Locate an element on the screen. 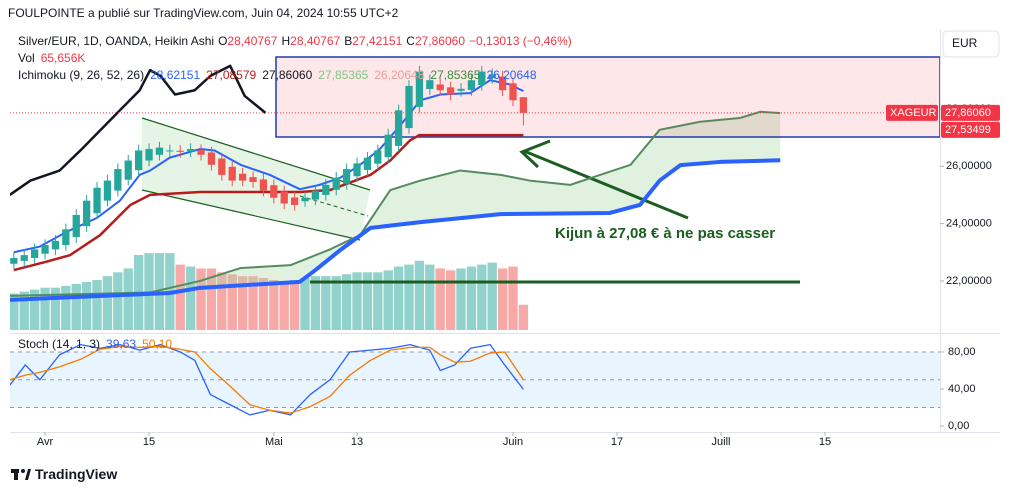  arrow is located at coordinates (606, 184).